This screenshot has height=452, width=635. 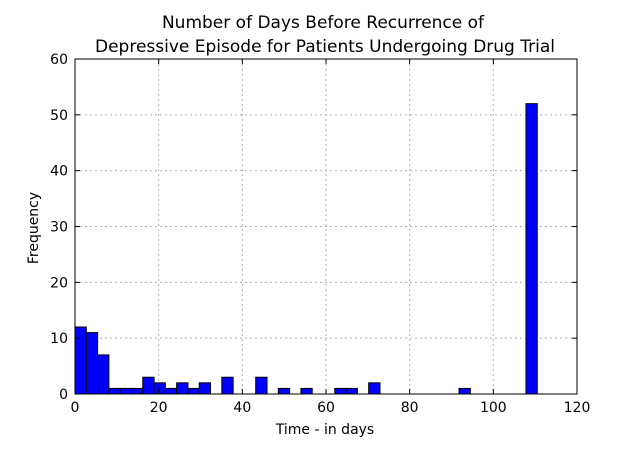 What do you see at coordinates (577, 408) in the screenshot?
I see `x-tick-label: 120` at bounding box center [577, 408].